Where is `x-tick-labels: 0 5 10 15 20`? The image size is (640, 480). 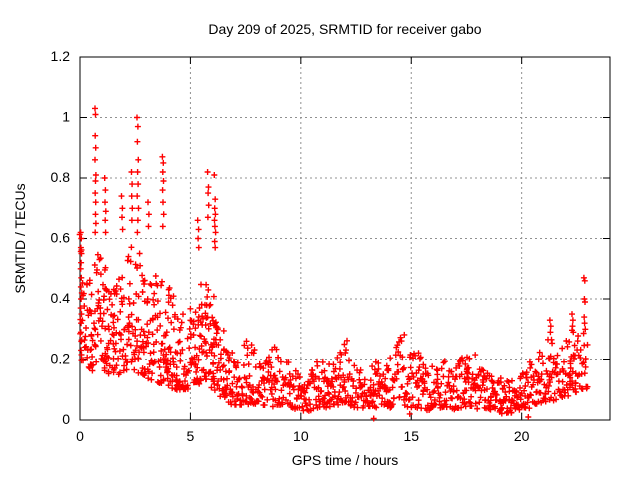
x-tick-labels: 0 5 10 15 20 is located at coordinates (303, 436).